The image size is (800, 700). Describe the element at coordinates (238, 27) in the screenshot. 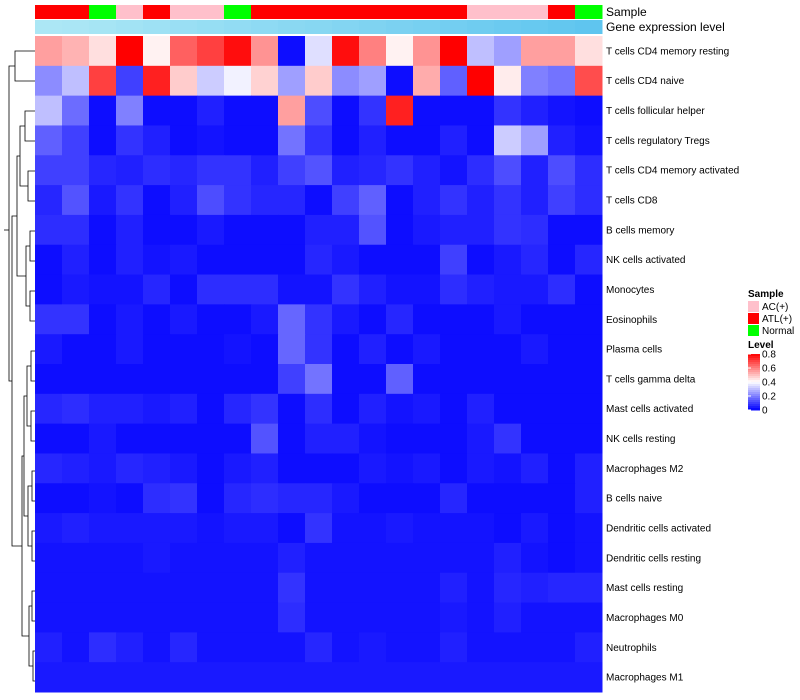

I see `expression-annotation-cell` at that location.